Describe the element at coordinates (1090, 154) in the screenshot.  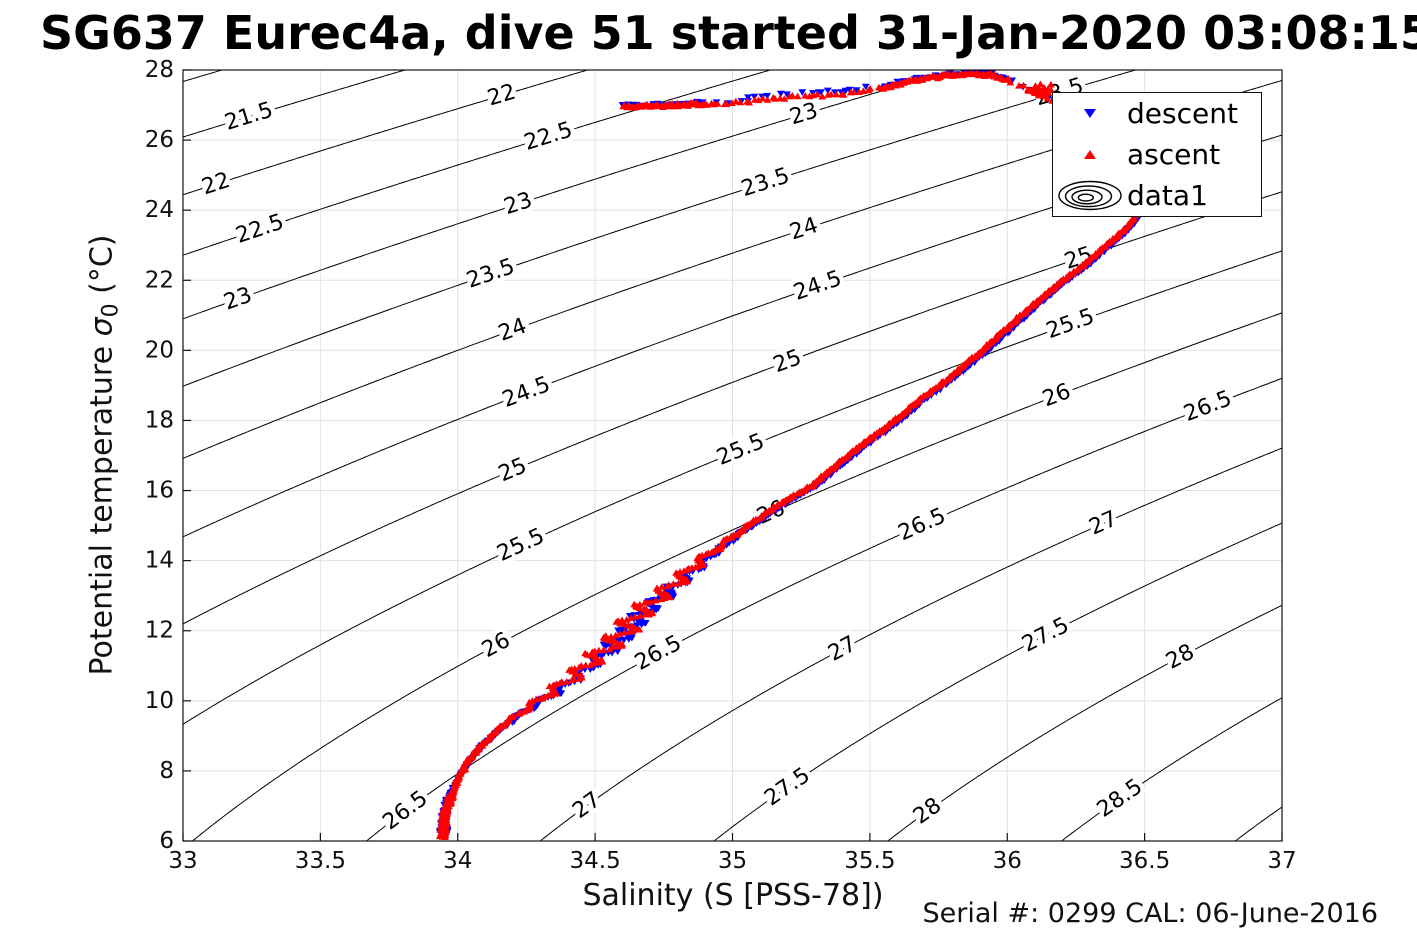
I see `ascent-triangle-up-icon` at that location.